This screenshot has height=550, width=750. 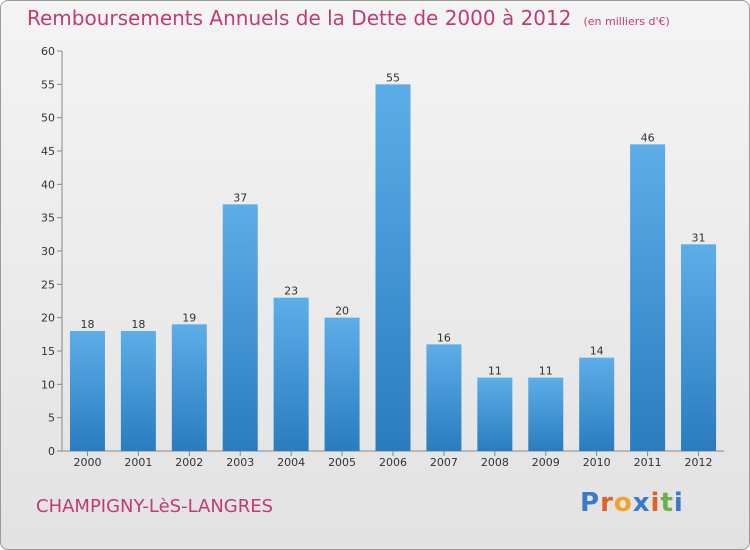 I want to click on data-label: 37, so click(x=240, y=197).